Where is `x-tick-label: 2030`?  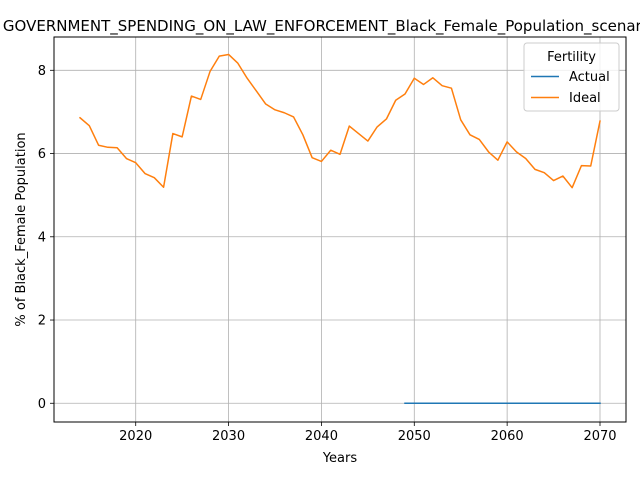 x-tick-label: 2030 is located at coordinates (228, 436).